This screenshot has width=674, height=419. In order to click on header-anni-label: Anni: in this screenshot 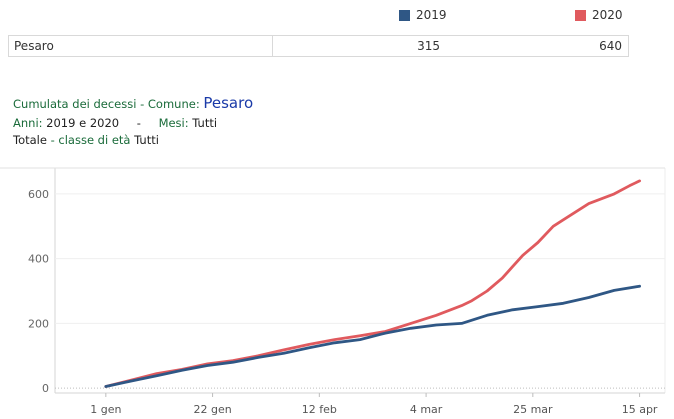, I will do `click(28, 123)`.